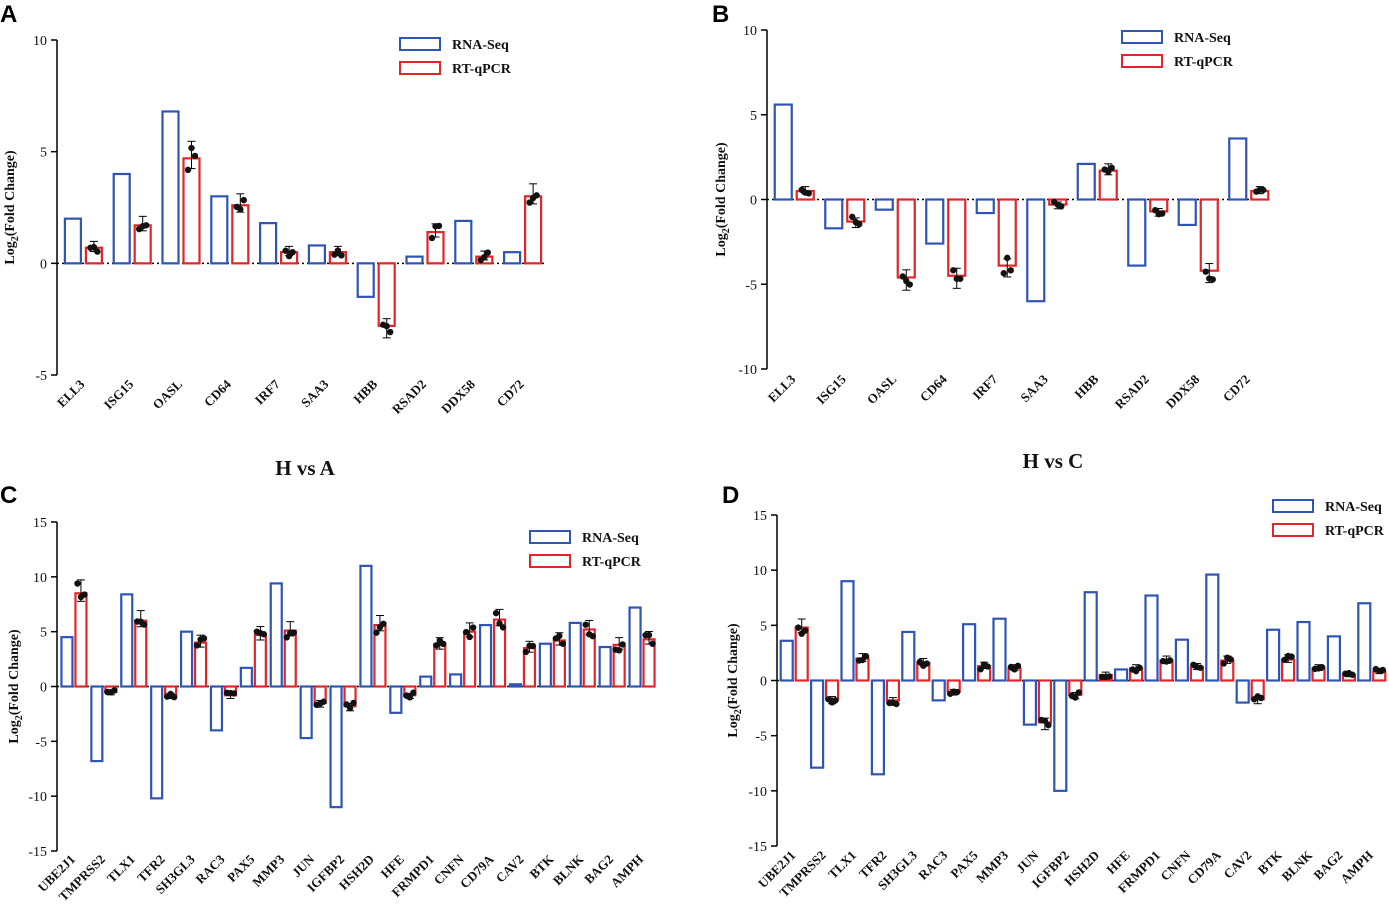  Describe the element at coordinates (40, 523) in the screenshot. I see `y-tick-label: 15` at that location.